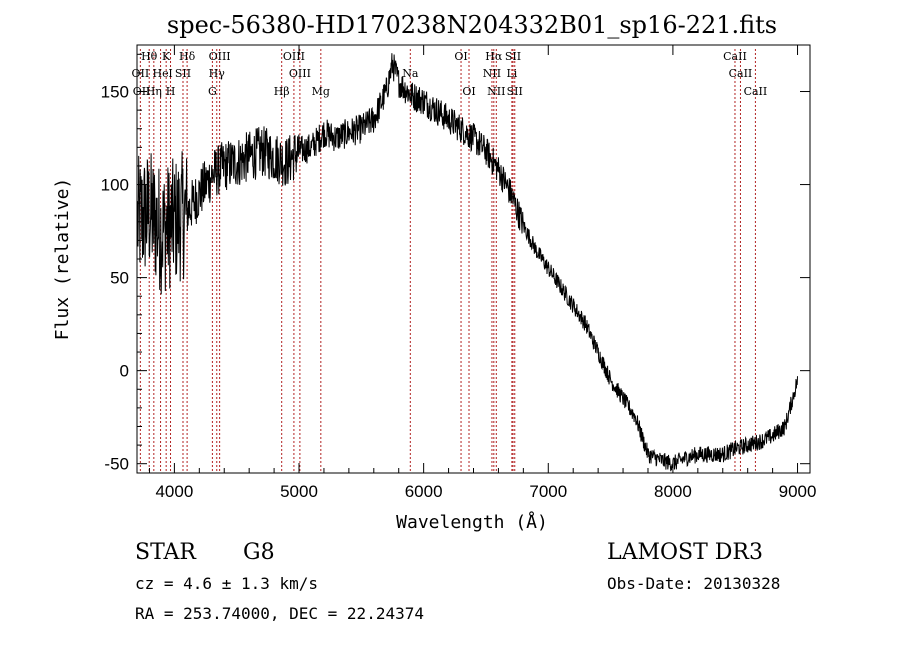 Image resolution: width=900 pixels, height=649 pixels. I want to click on survey-name: LAMOST DR3, so click(685, 552).